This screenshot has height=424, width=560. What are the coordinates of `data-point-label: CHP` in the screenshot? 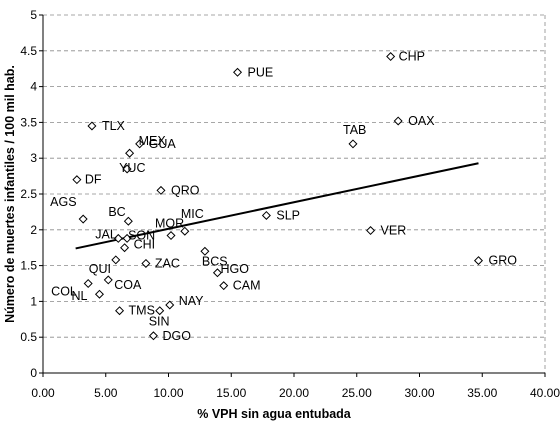 It's located at (412, 57).